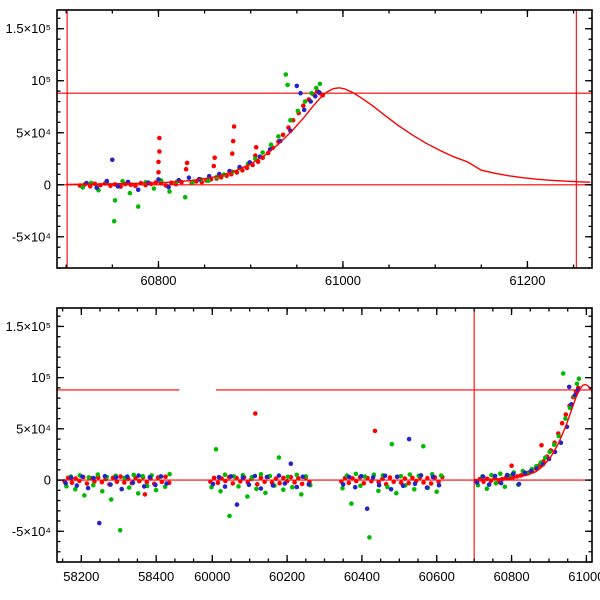  Describe the element at coordinates (156, 576) in the screenshot. I see `x-tick-label: 58400` at that location.